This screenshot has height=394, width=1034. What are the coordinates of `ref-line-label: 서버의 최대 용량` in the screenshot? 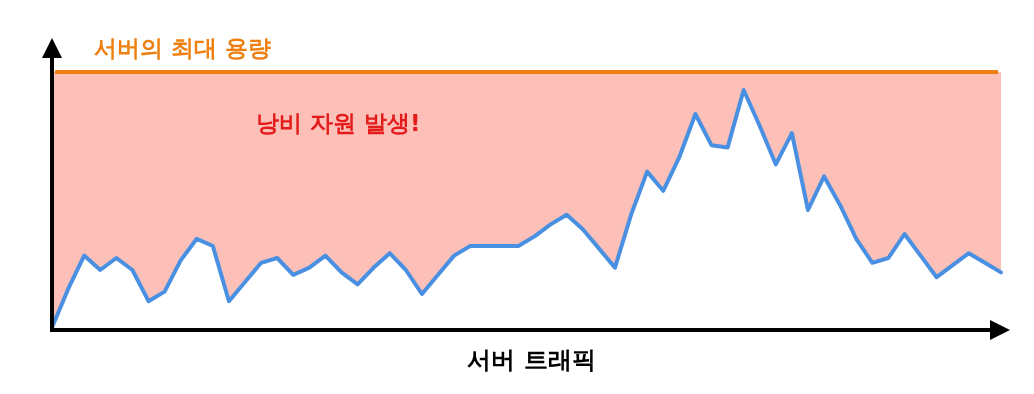 It's located at (183, 48).